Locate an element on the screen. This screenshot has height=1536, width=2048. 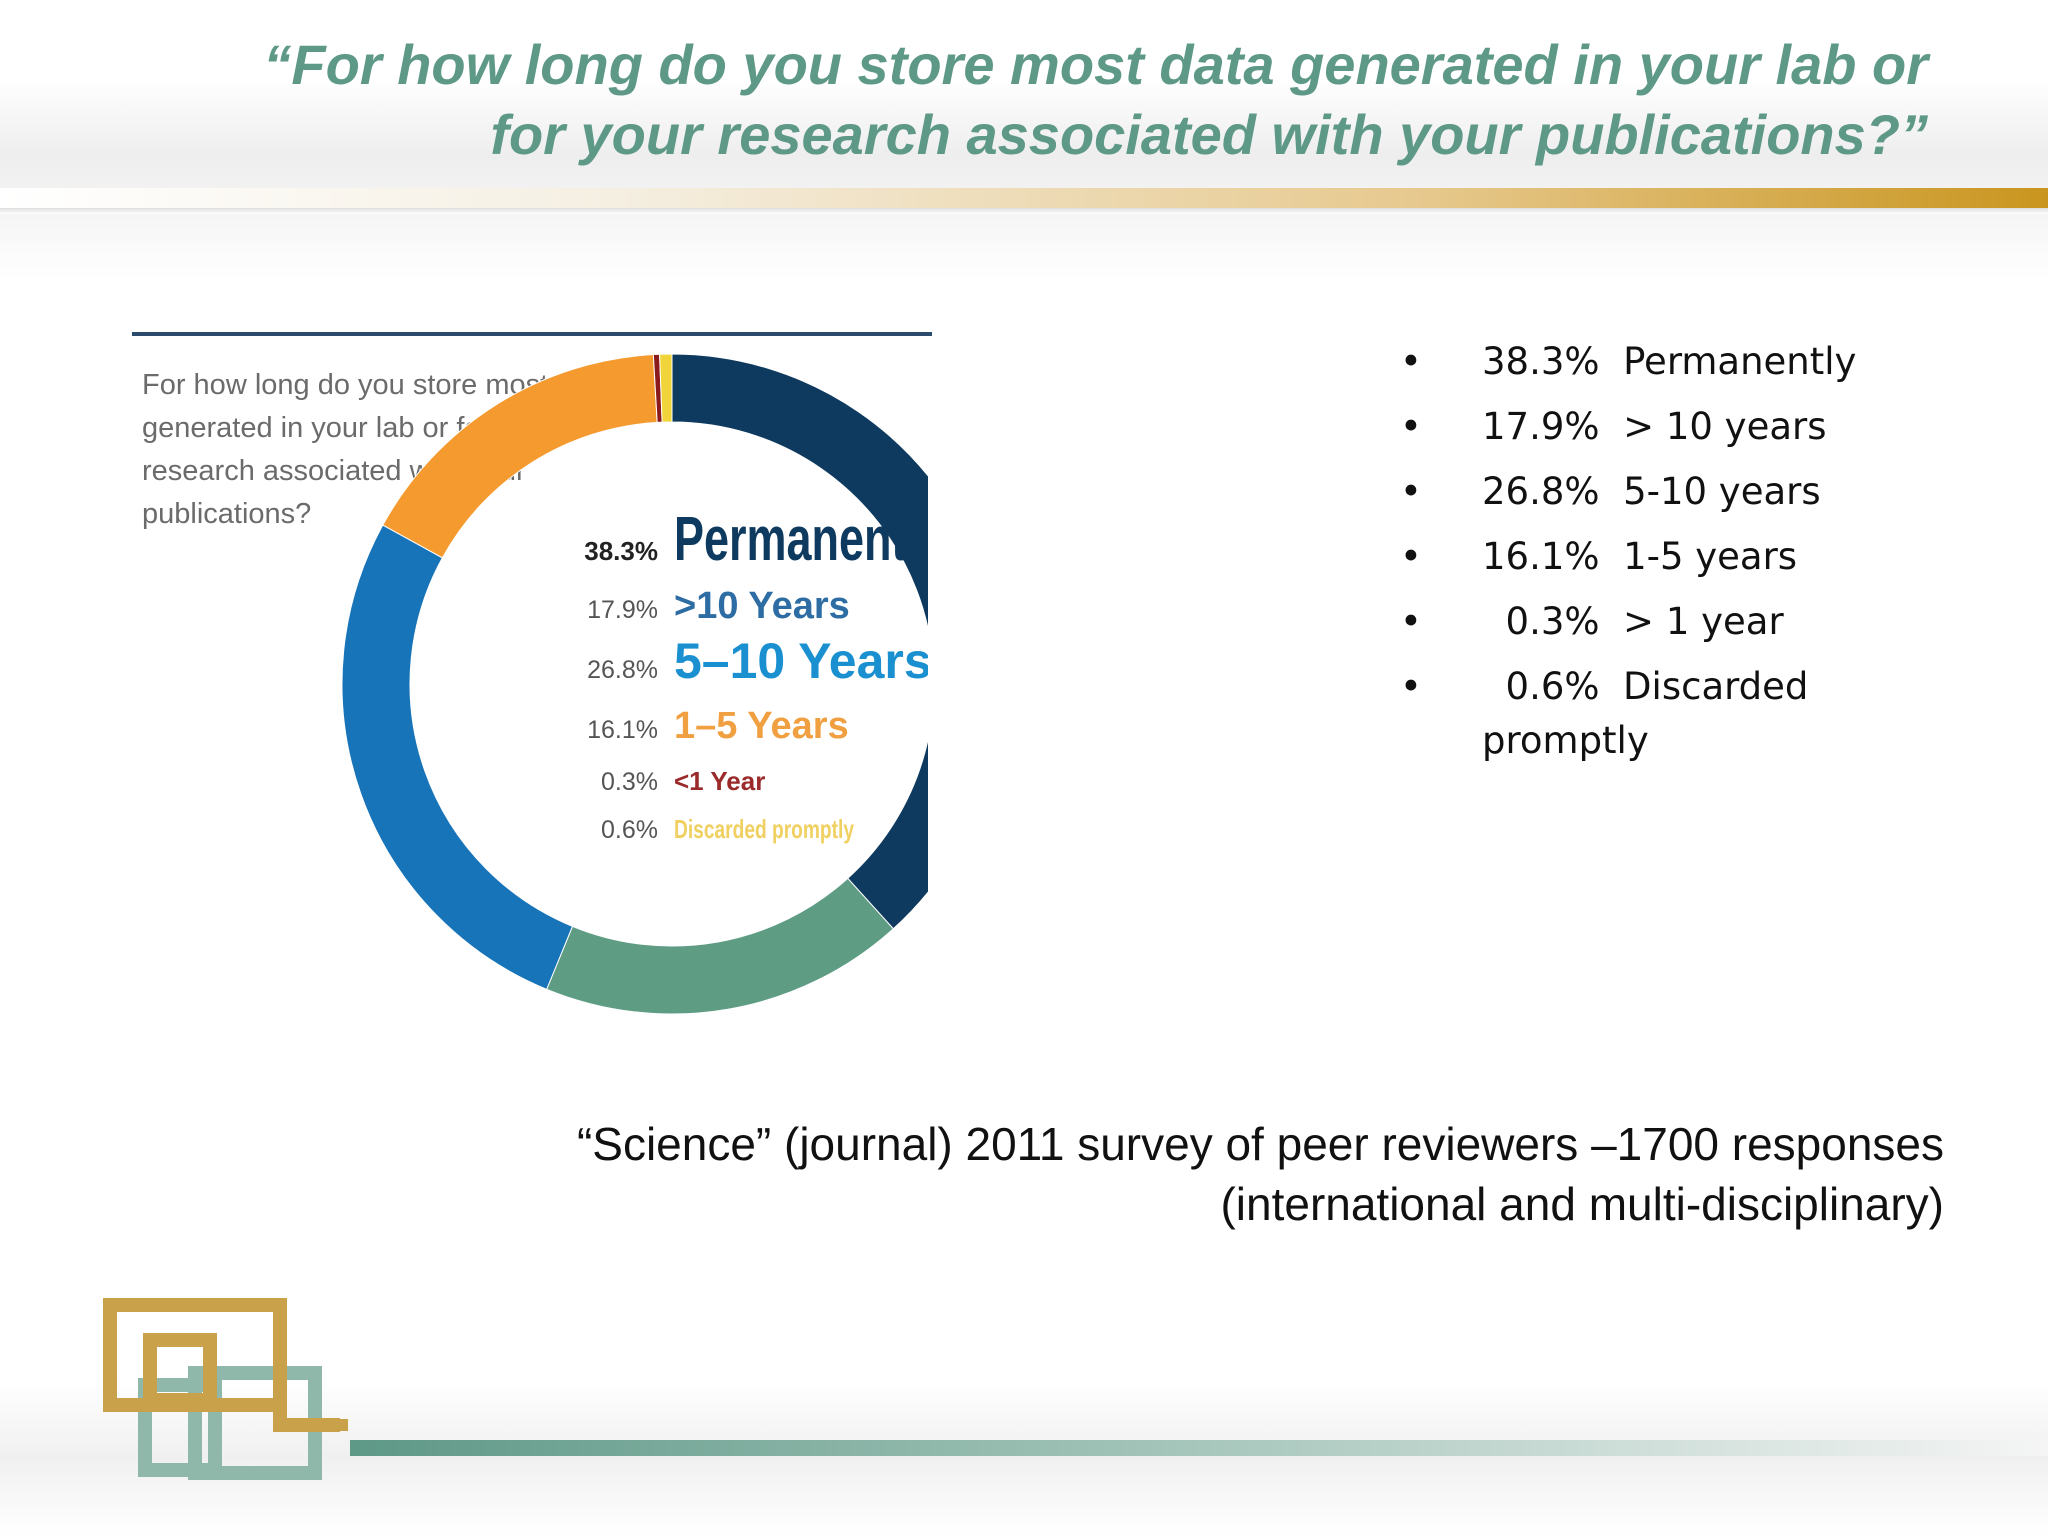
header-gold-rule is located at coordinates (1024, 198).